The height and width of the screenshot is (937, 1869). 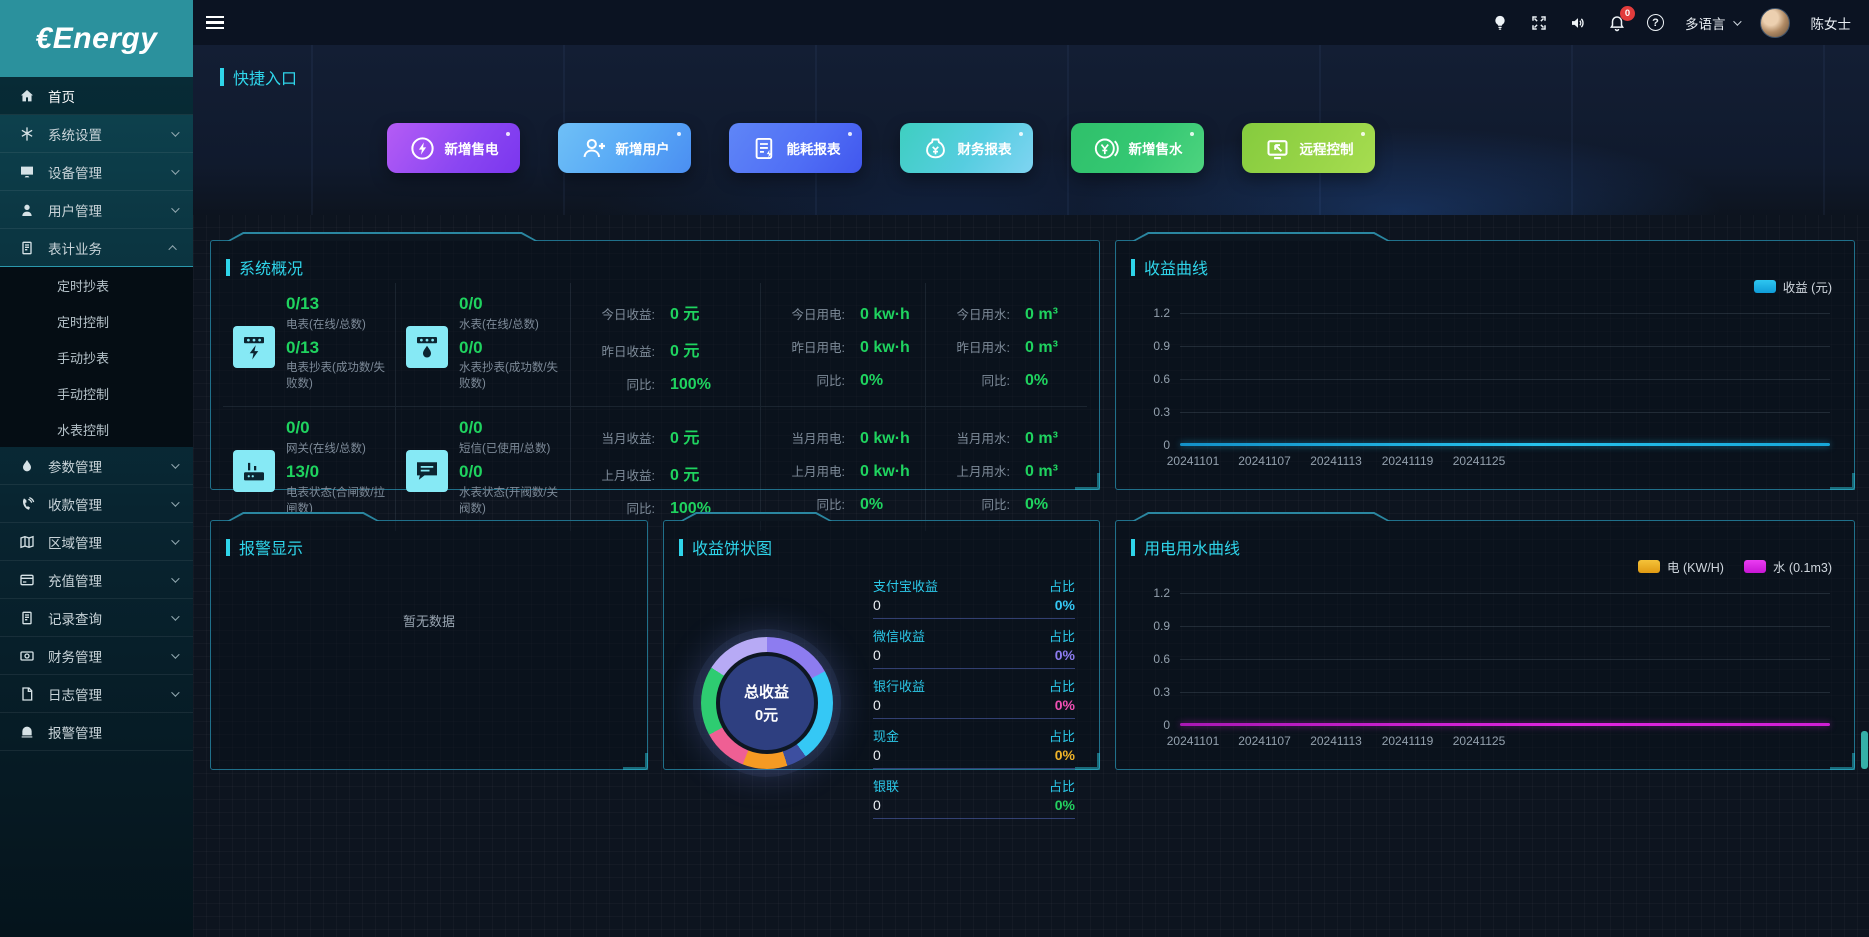 I want to click on sidebar-subitem-manual-reading: 手动抄表, so click(x=96, y=357).